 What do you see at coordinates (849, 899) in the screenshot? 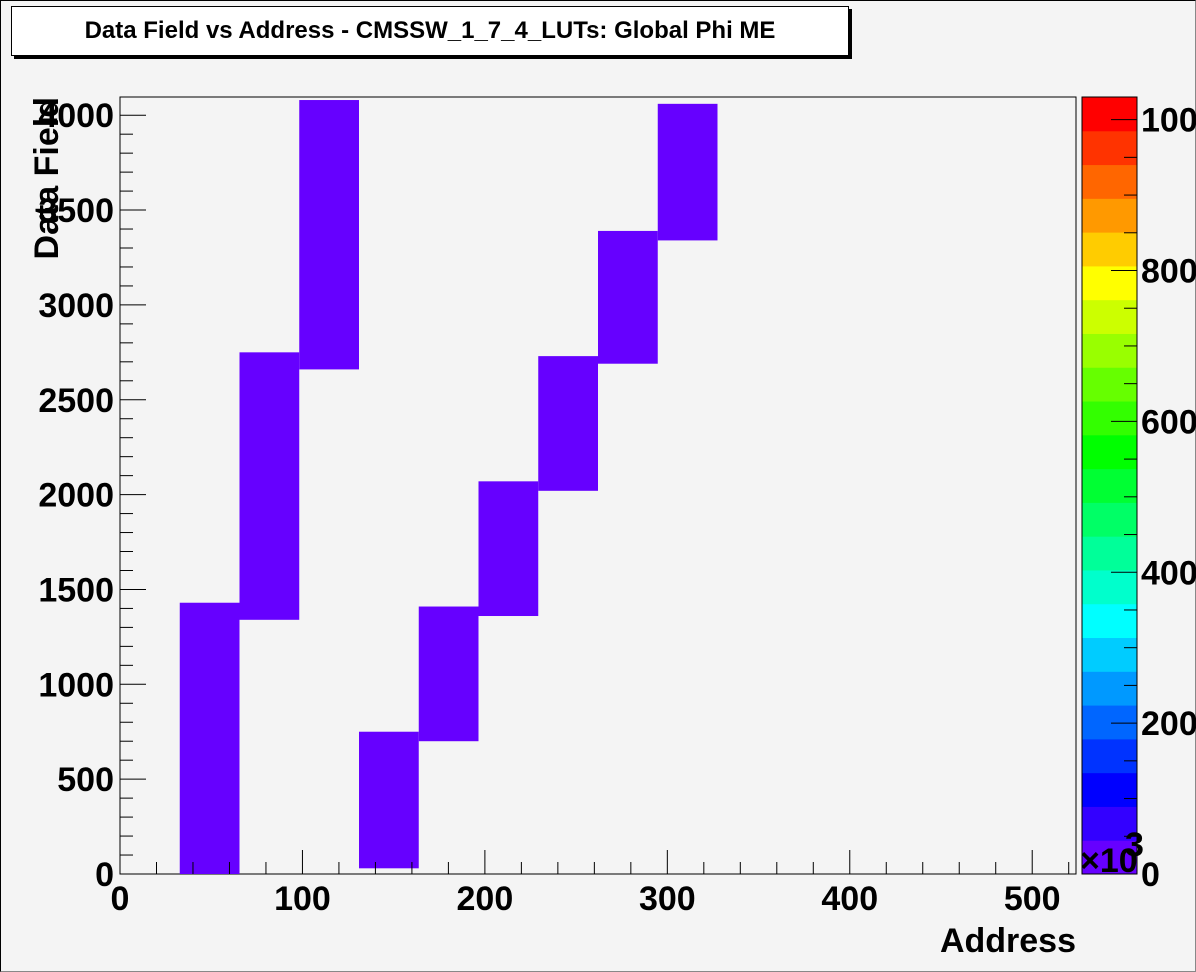
I see `x-tick-label-4: 400` at bounding box center [849, 899].